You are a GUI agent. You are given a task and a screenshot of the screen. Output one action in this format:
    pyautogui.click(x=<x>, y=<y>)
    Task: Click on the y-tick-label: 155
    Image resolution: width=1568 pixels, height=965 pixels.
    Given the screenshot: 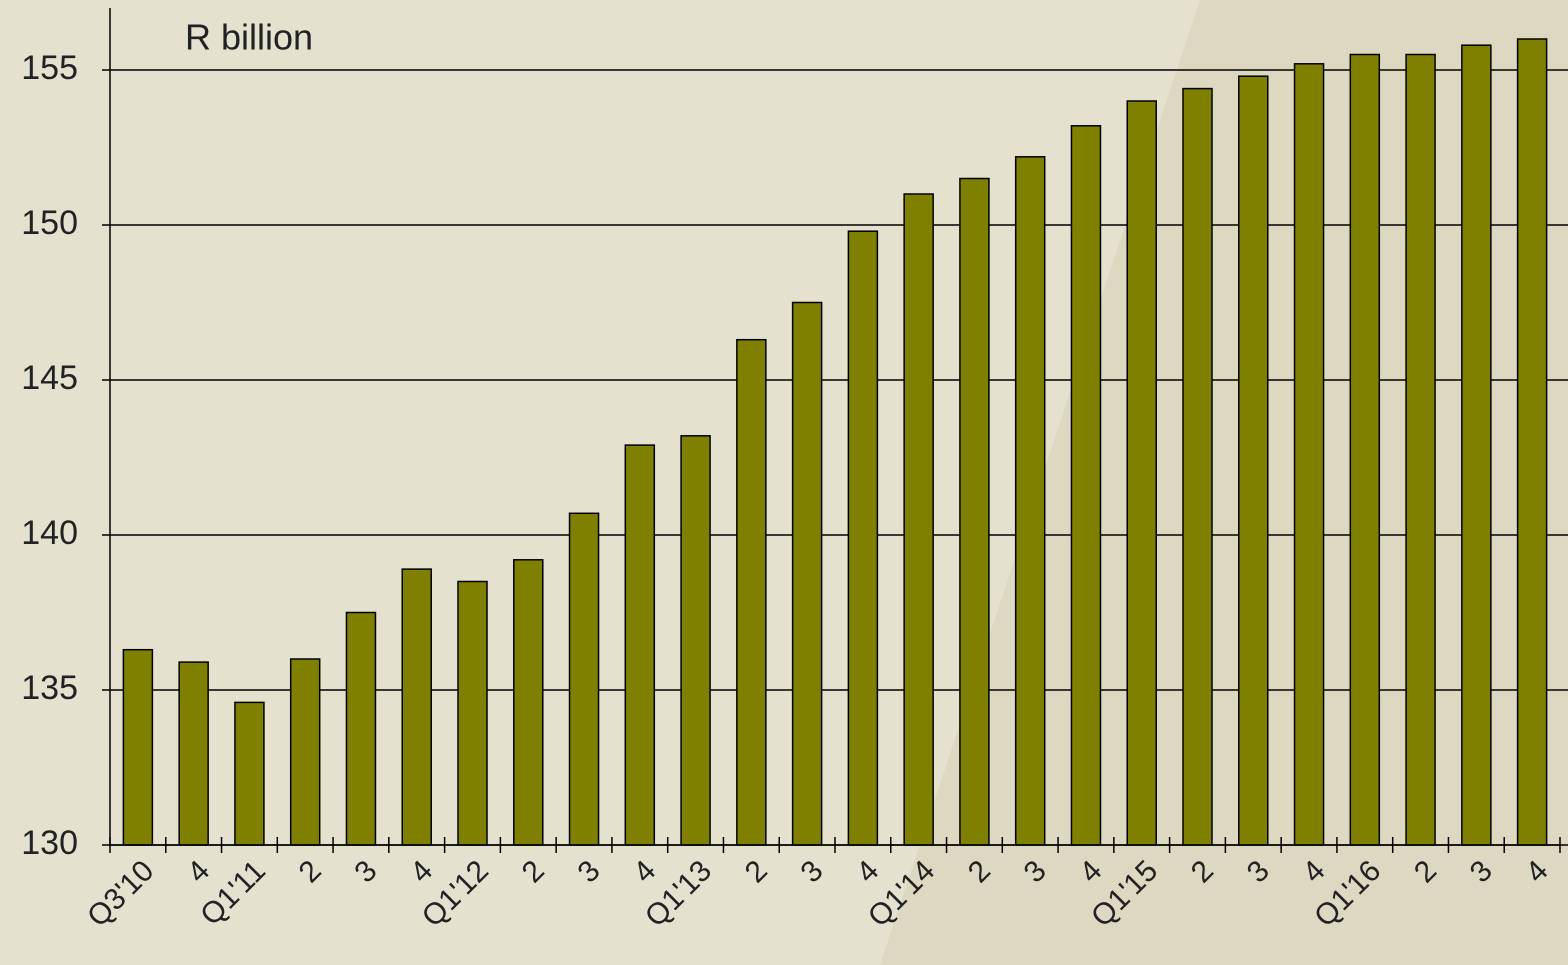 What is the action you would take?
    pyautogui.click(x=49, y=68)
    